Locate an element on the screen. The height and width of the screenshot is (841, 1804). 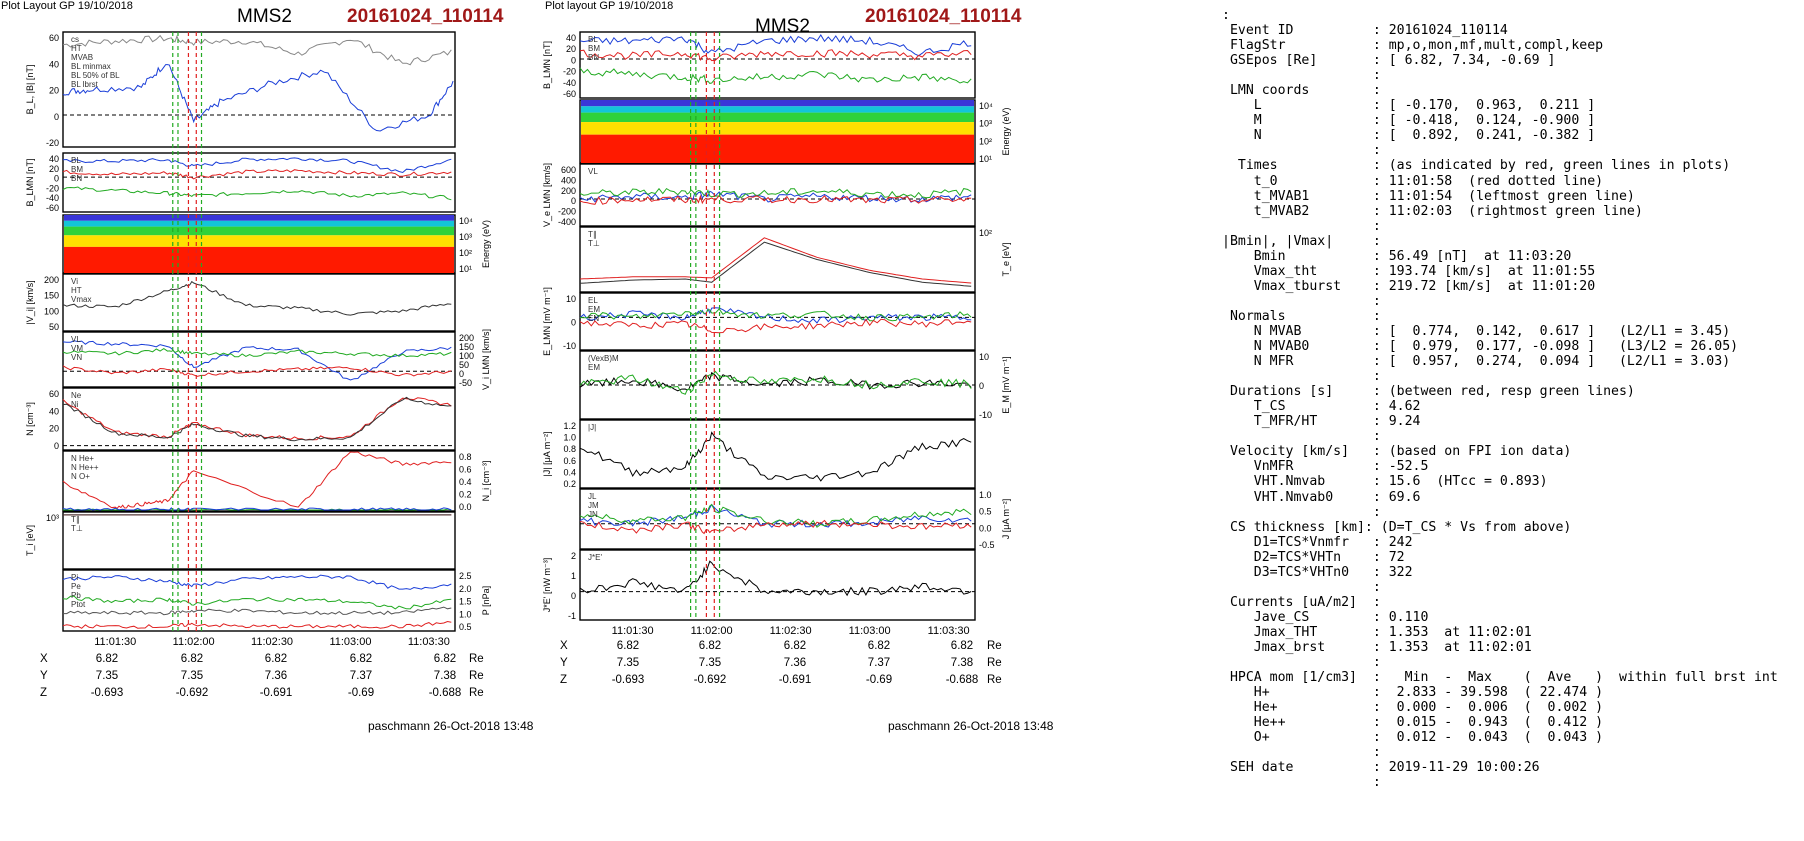
legend-entry: Ni is located at coordinates (75, 404).